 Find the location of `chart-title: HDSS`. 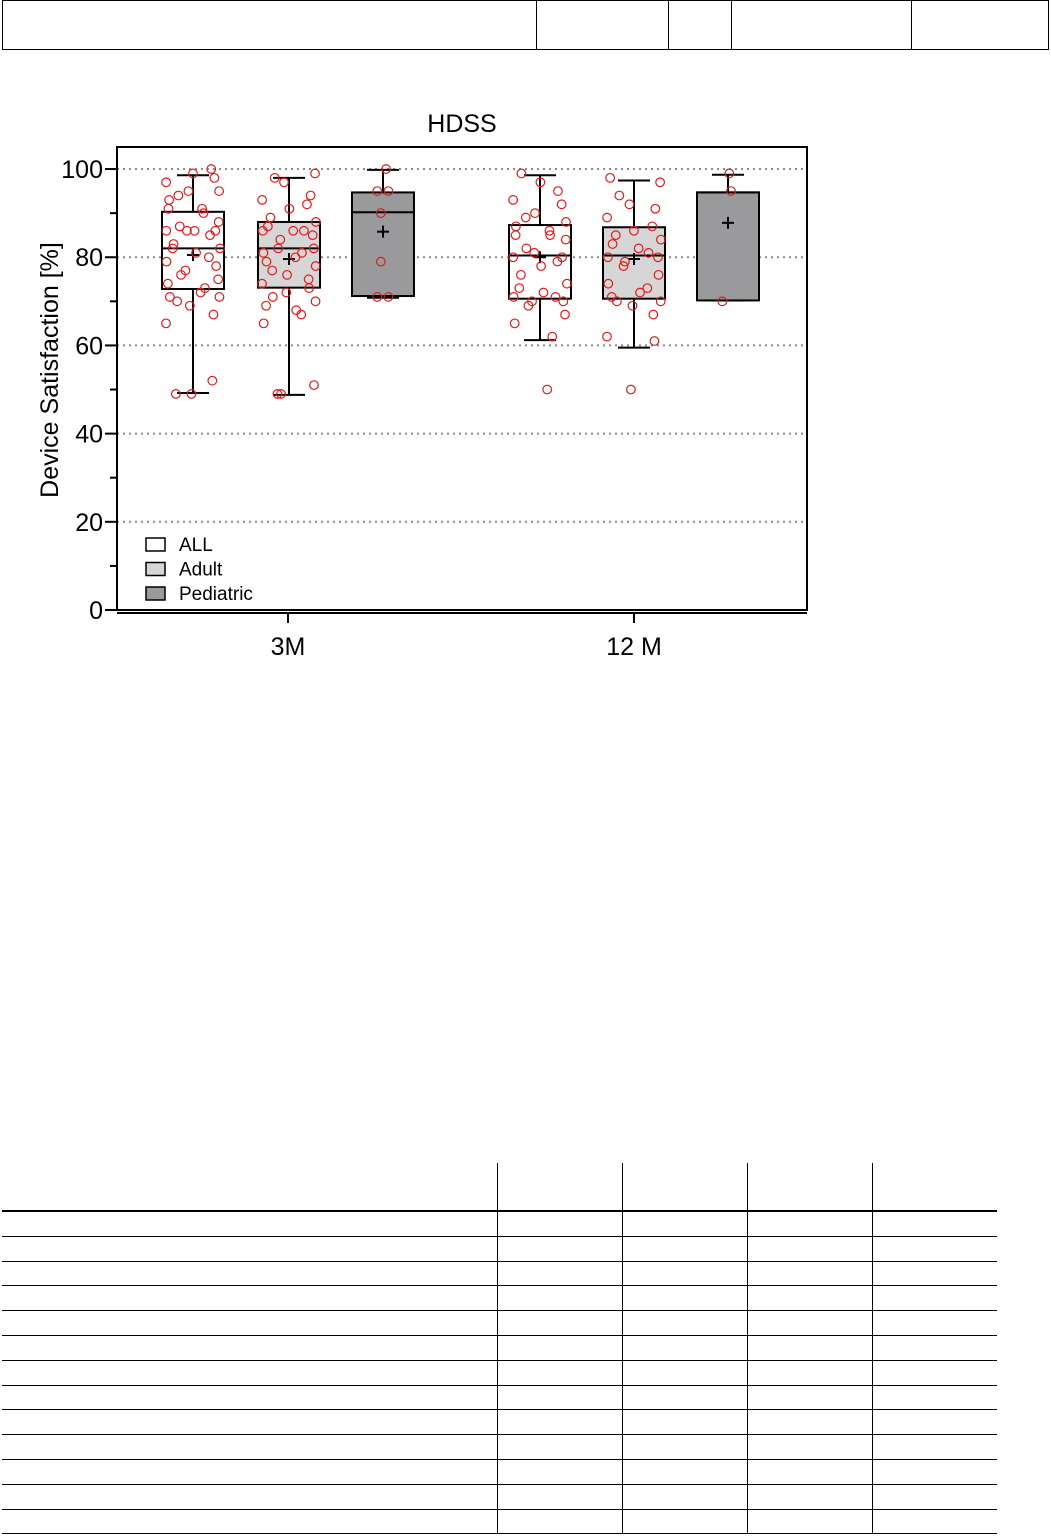

chart-title: HDSS is located at coordinates (461, 124).